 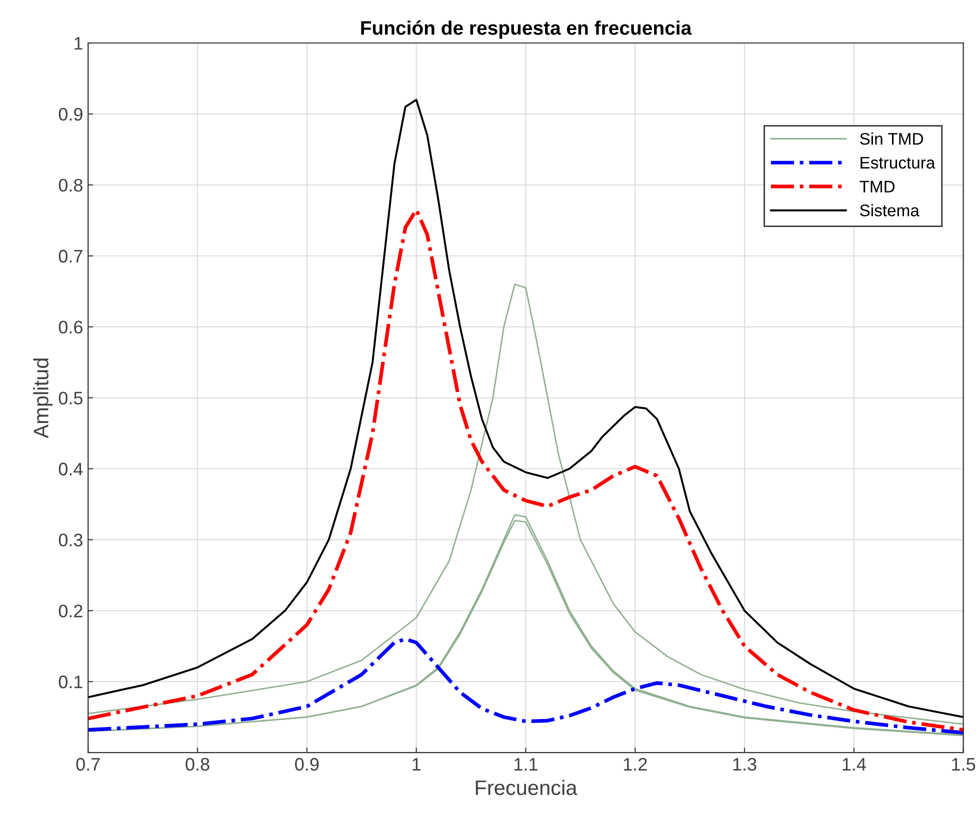 I want to click on x-tick-label: 1.5, so click(x=964, y=764).